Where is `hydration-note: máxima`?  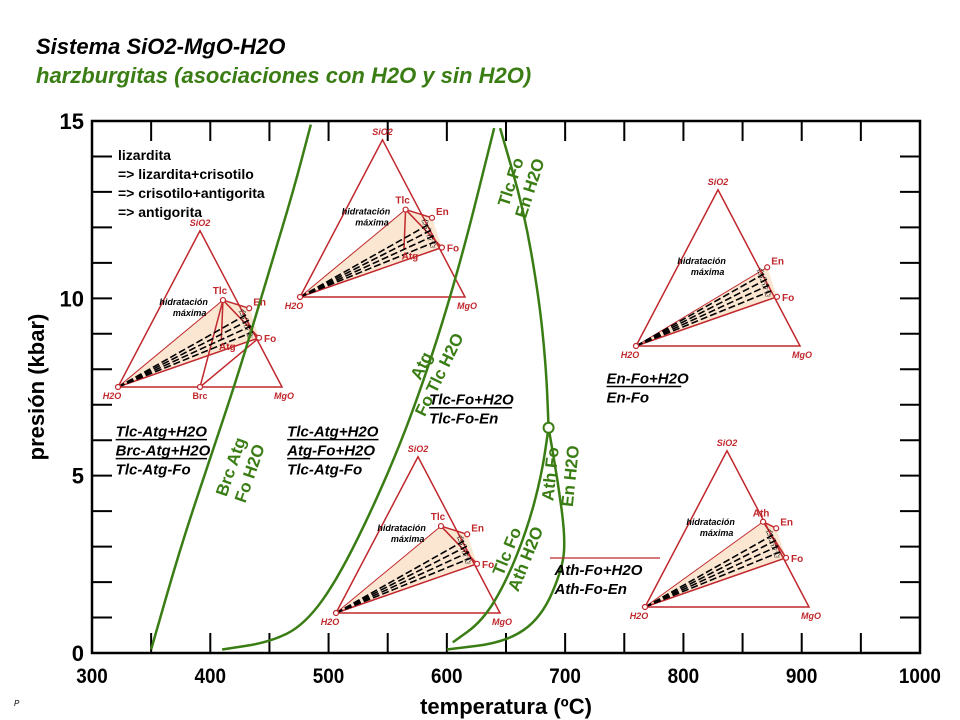 hydration-note: máxima is located at coordinates (717, 533).